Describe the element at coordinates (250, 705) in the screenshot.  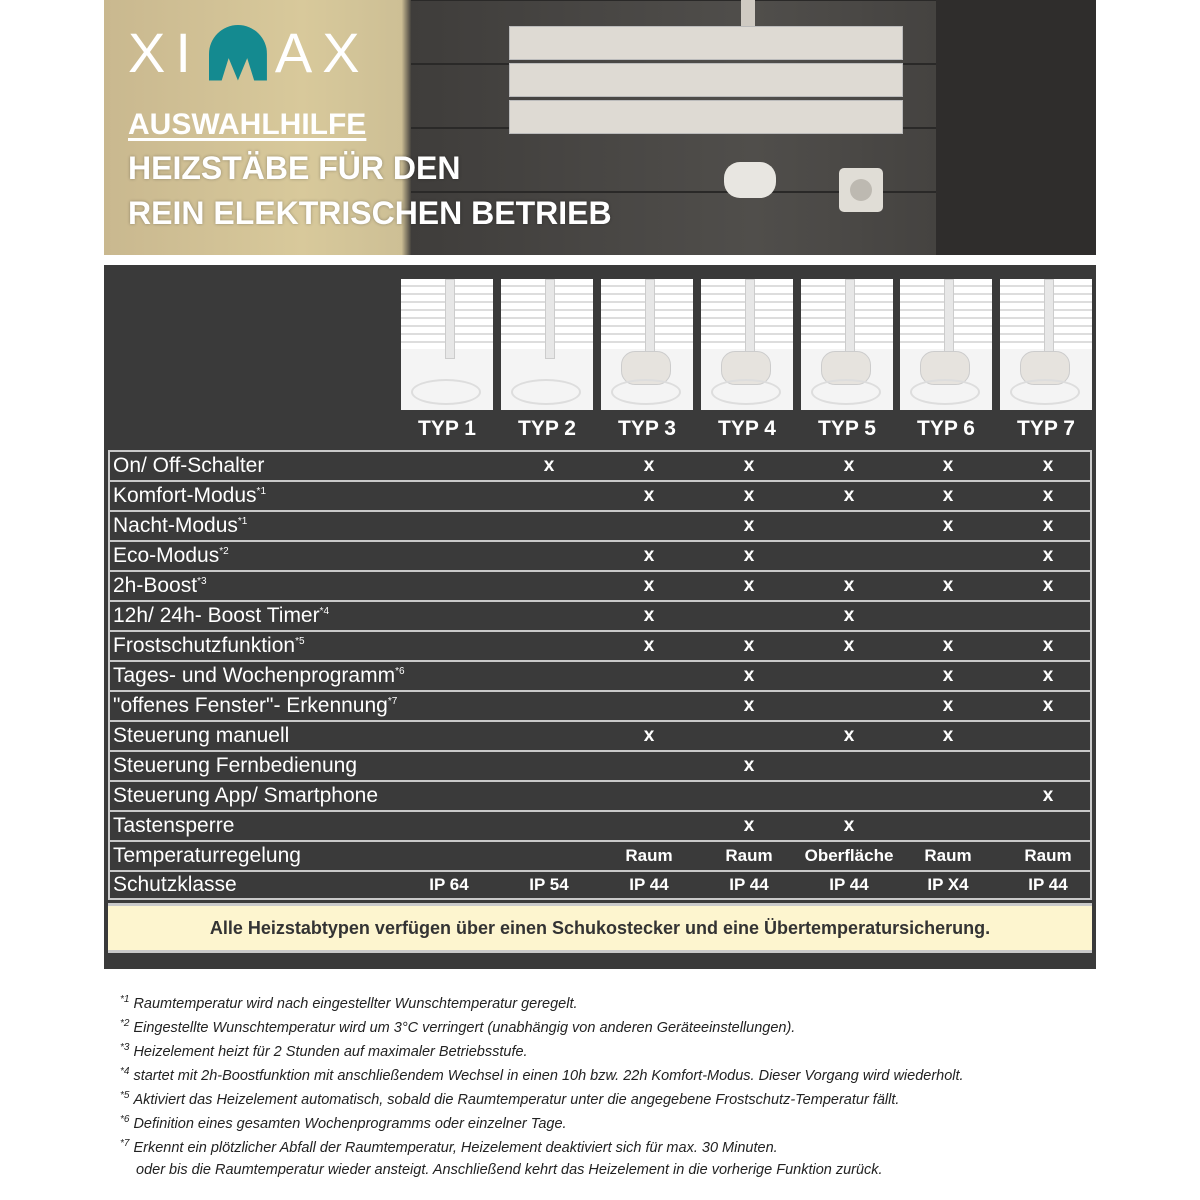
I see `feature-label-text: "offenes Fenster"- Erkennung` at that location.